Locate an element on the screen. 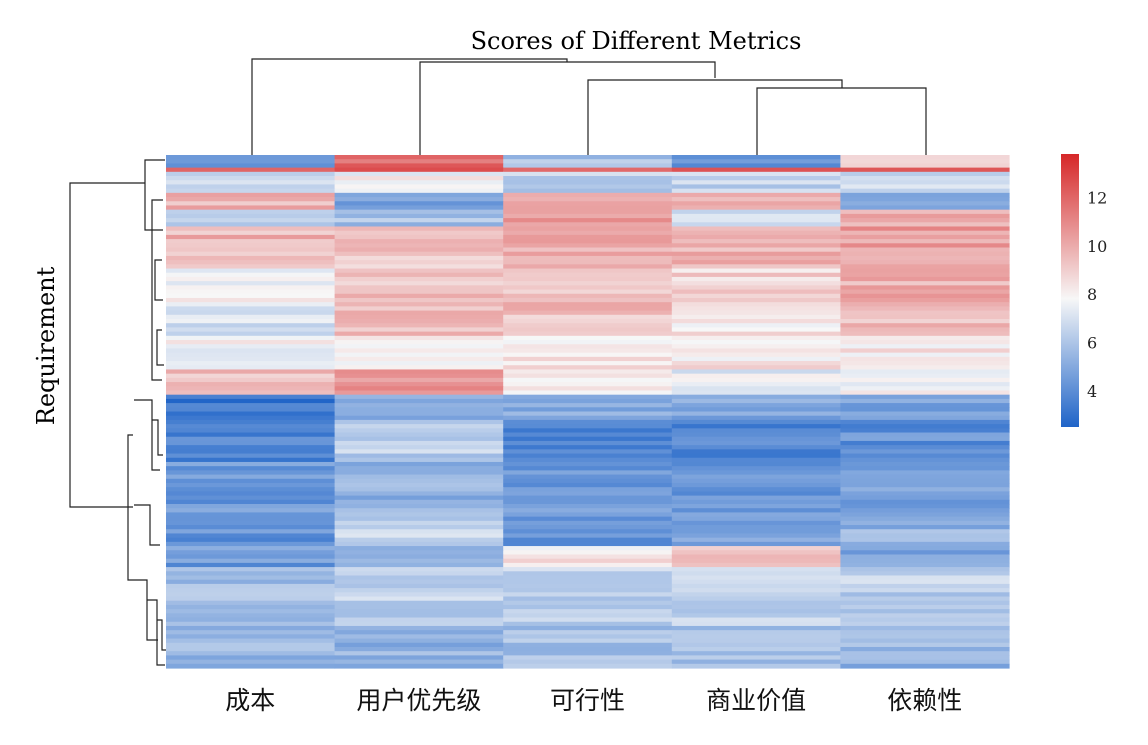 This screenshot has width=1148, height=745. column-dendrogram is located at coordinates (589, 106).